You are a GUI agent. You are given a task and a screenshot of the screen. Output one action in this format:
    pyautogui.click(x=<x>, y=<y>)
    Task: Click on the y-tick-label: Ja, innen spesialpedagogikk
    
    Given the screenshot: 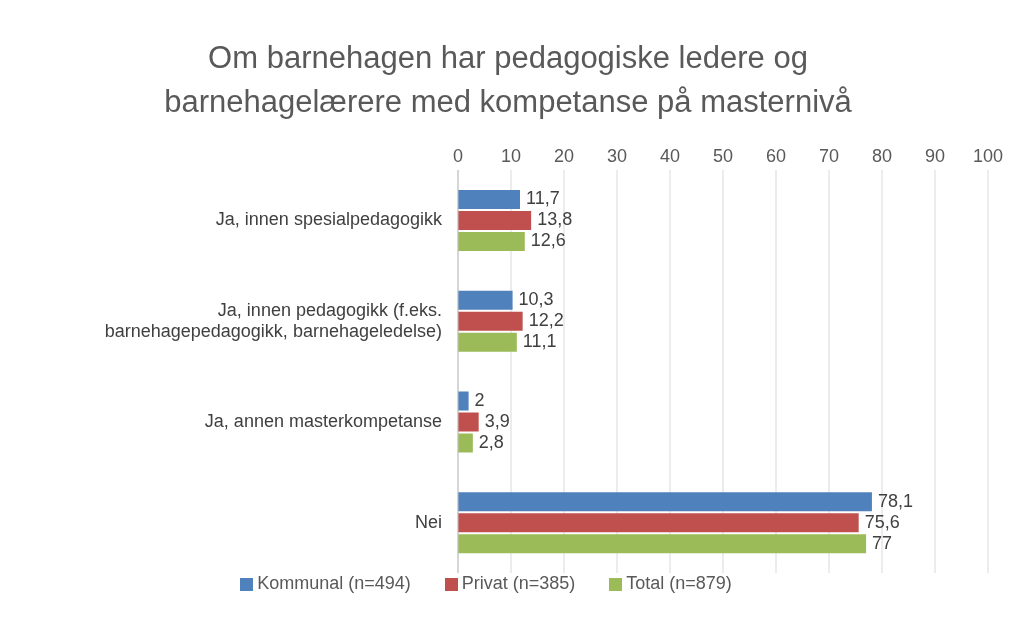 What is the action you would take?
    pyautogui.click(x=329, y=219)
    